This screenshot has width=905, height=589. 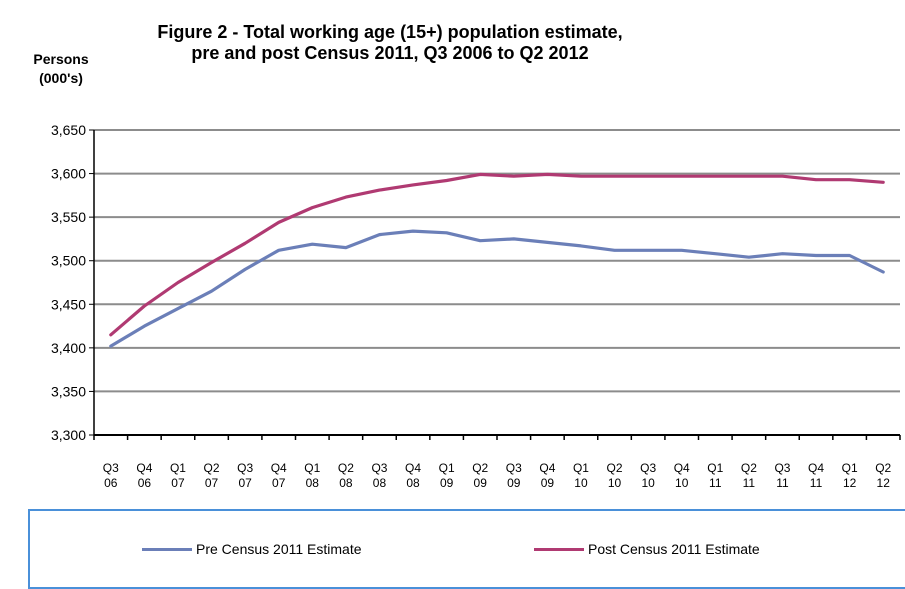 I want to click on legend-item-pre-census: Pre Census 2011 Estimate, so click(x=252, y=549).